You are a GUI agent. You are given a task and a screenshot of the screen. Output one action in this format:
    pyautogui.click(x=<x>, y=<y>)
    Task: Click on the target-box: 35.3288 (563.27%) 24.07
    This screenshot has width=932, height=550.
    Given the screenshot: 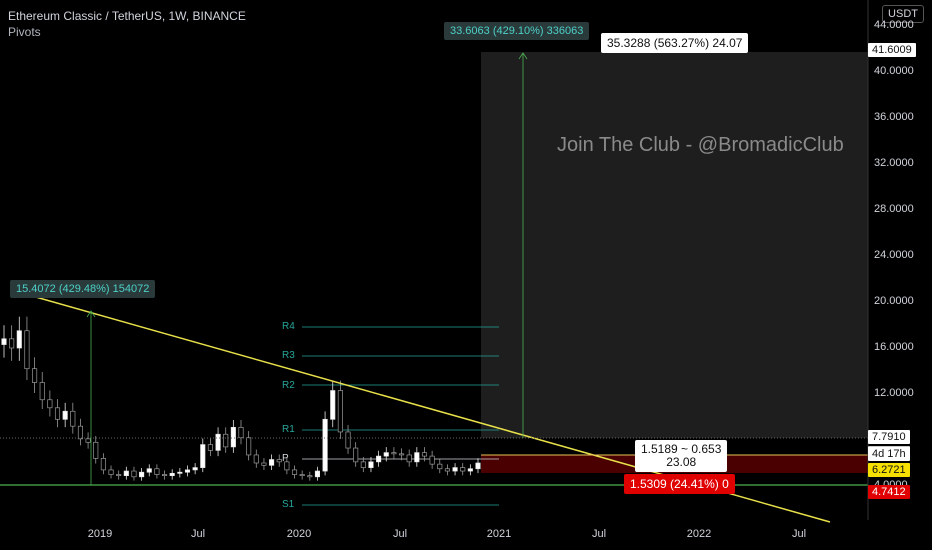 What is the action you would take?
    pyautogui.click(x=675, y=43)
    